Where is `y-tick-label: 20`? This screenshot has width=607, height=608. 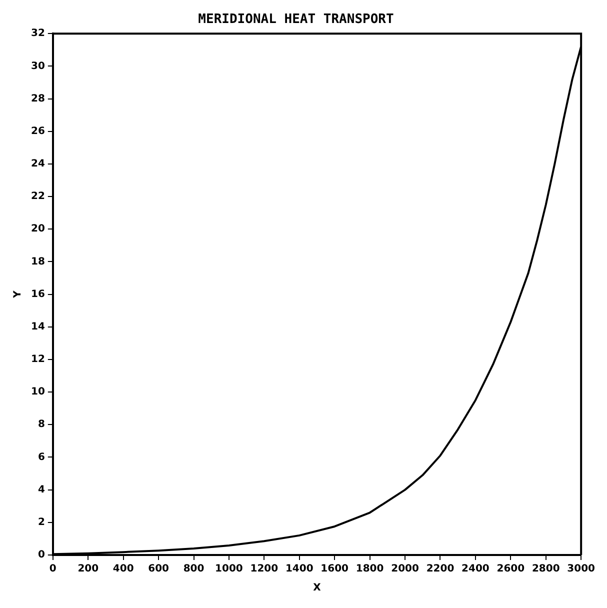
y-tick-label: 20 is located at coordinates (37, 229).